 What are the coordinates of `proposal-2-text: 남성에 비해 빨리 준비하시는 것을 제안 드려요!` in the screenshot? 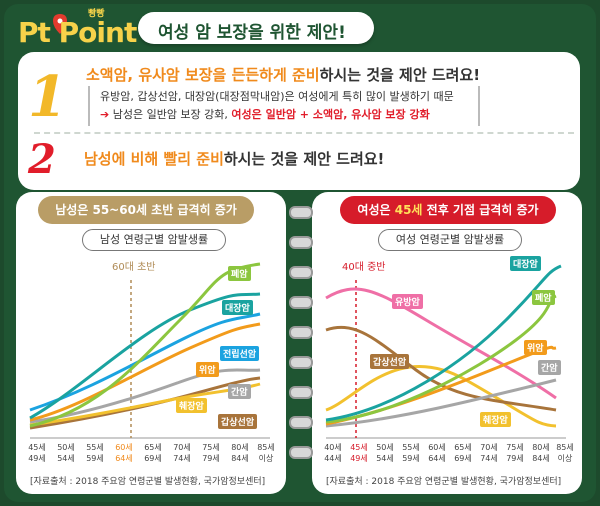 It's located at (234, 158).